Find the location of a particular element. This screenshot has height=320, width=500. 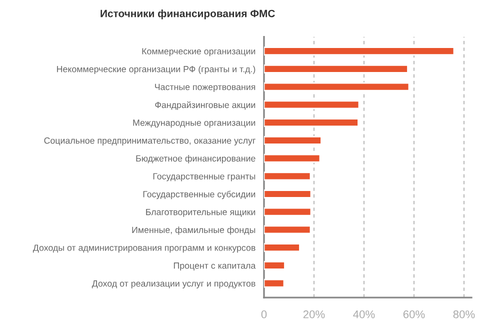

y-tick-label: Именные, фамильные фонды is located at coordinates (194, 230).